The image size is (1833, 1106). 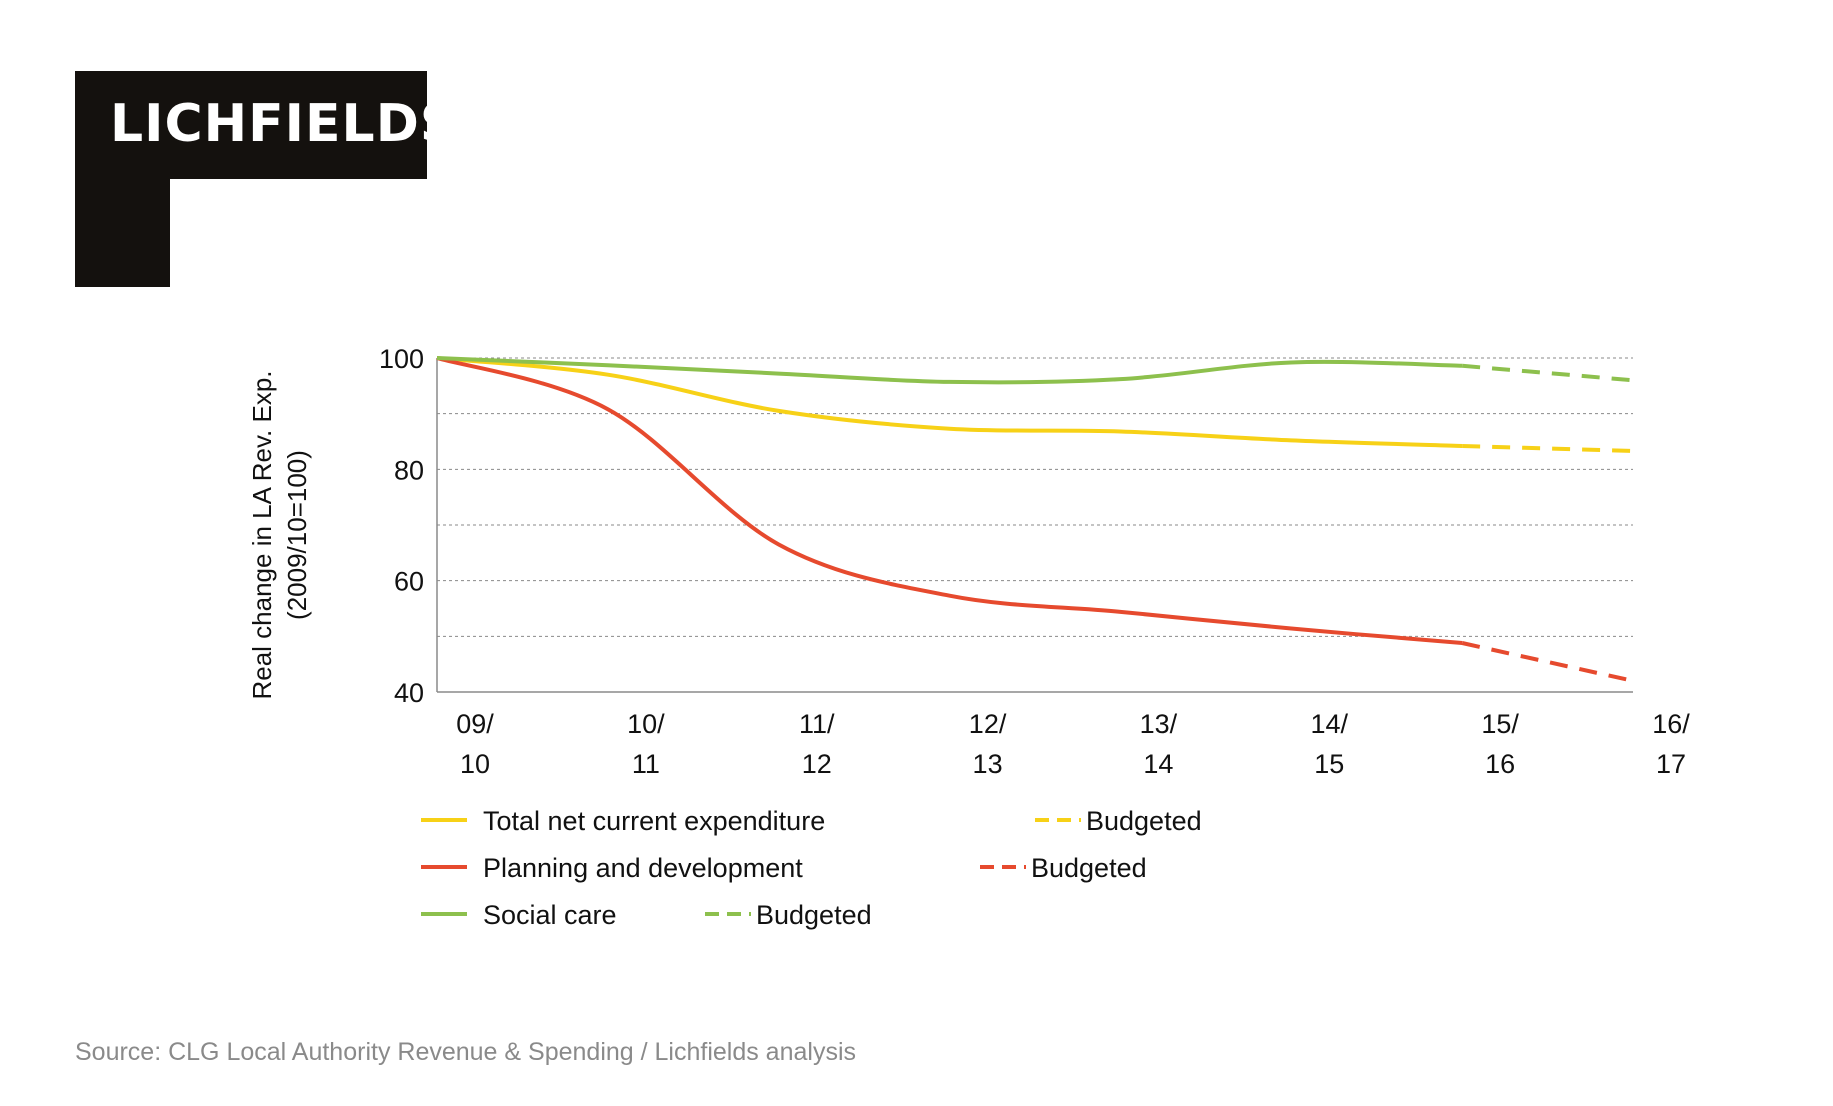 What do you see at coordinates (401, 526) in the screenshot?
I see `y-tick-labels: 40 60 80 100` at bounding box center [401, 526].